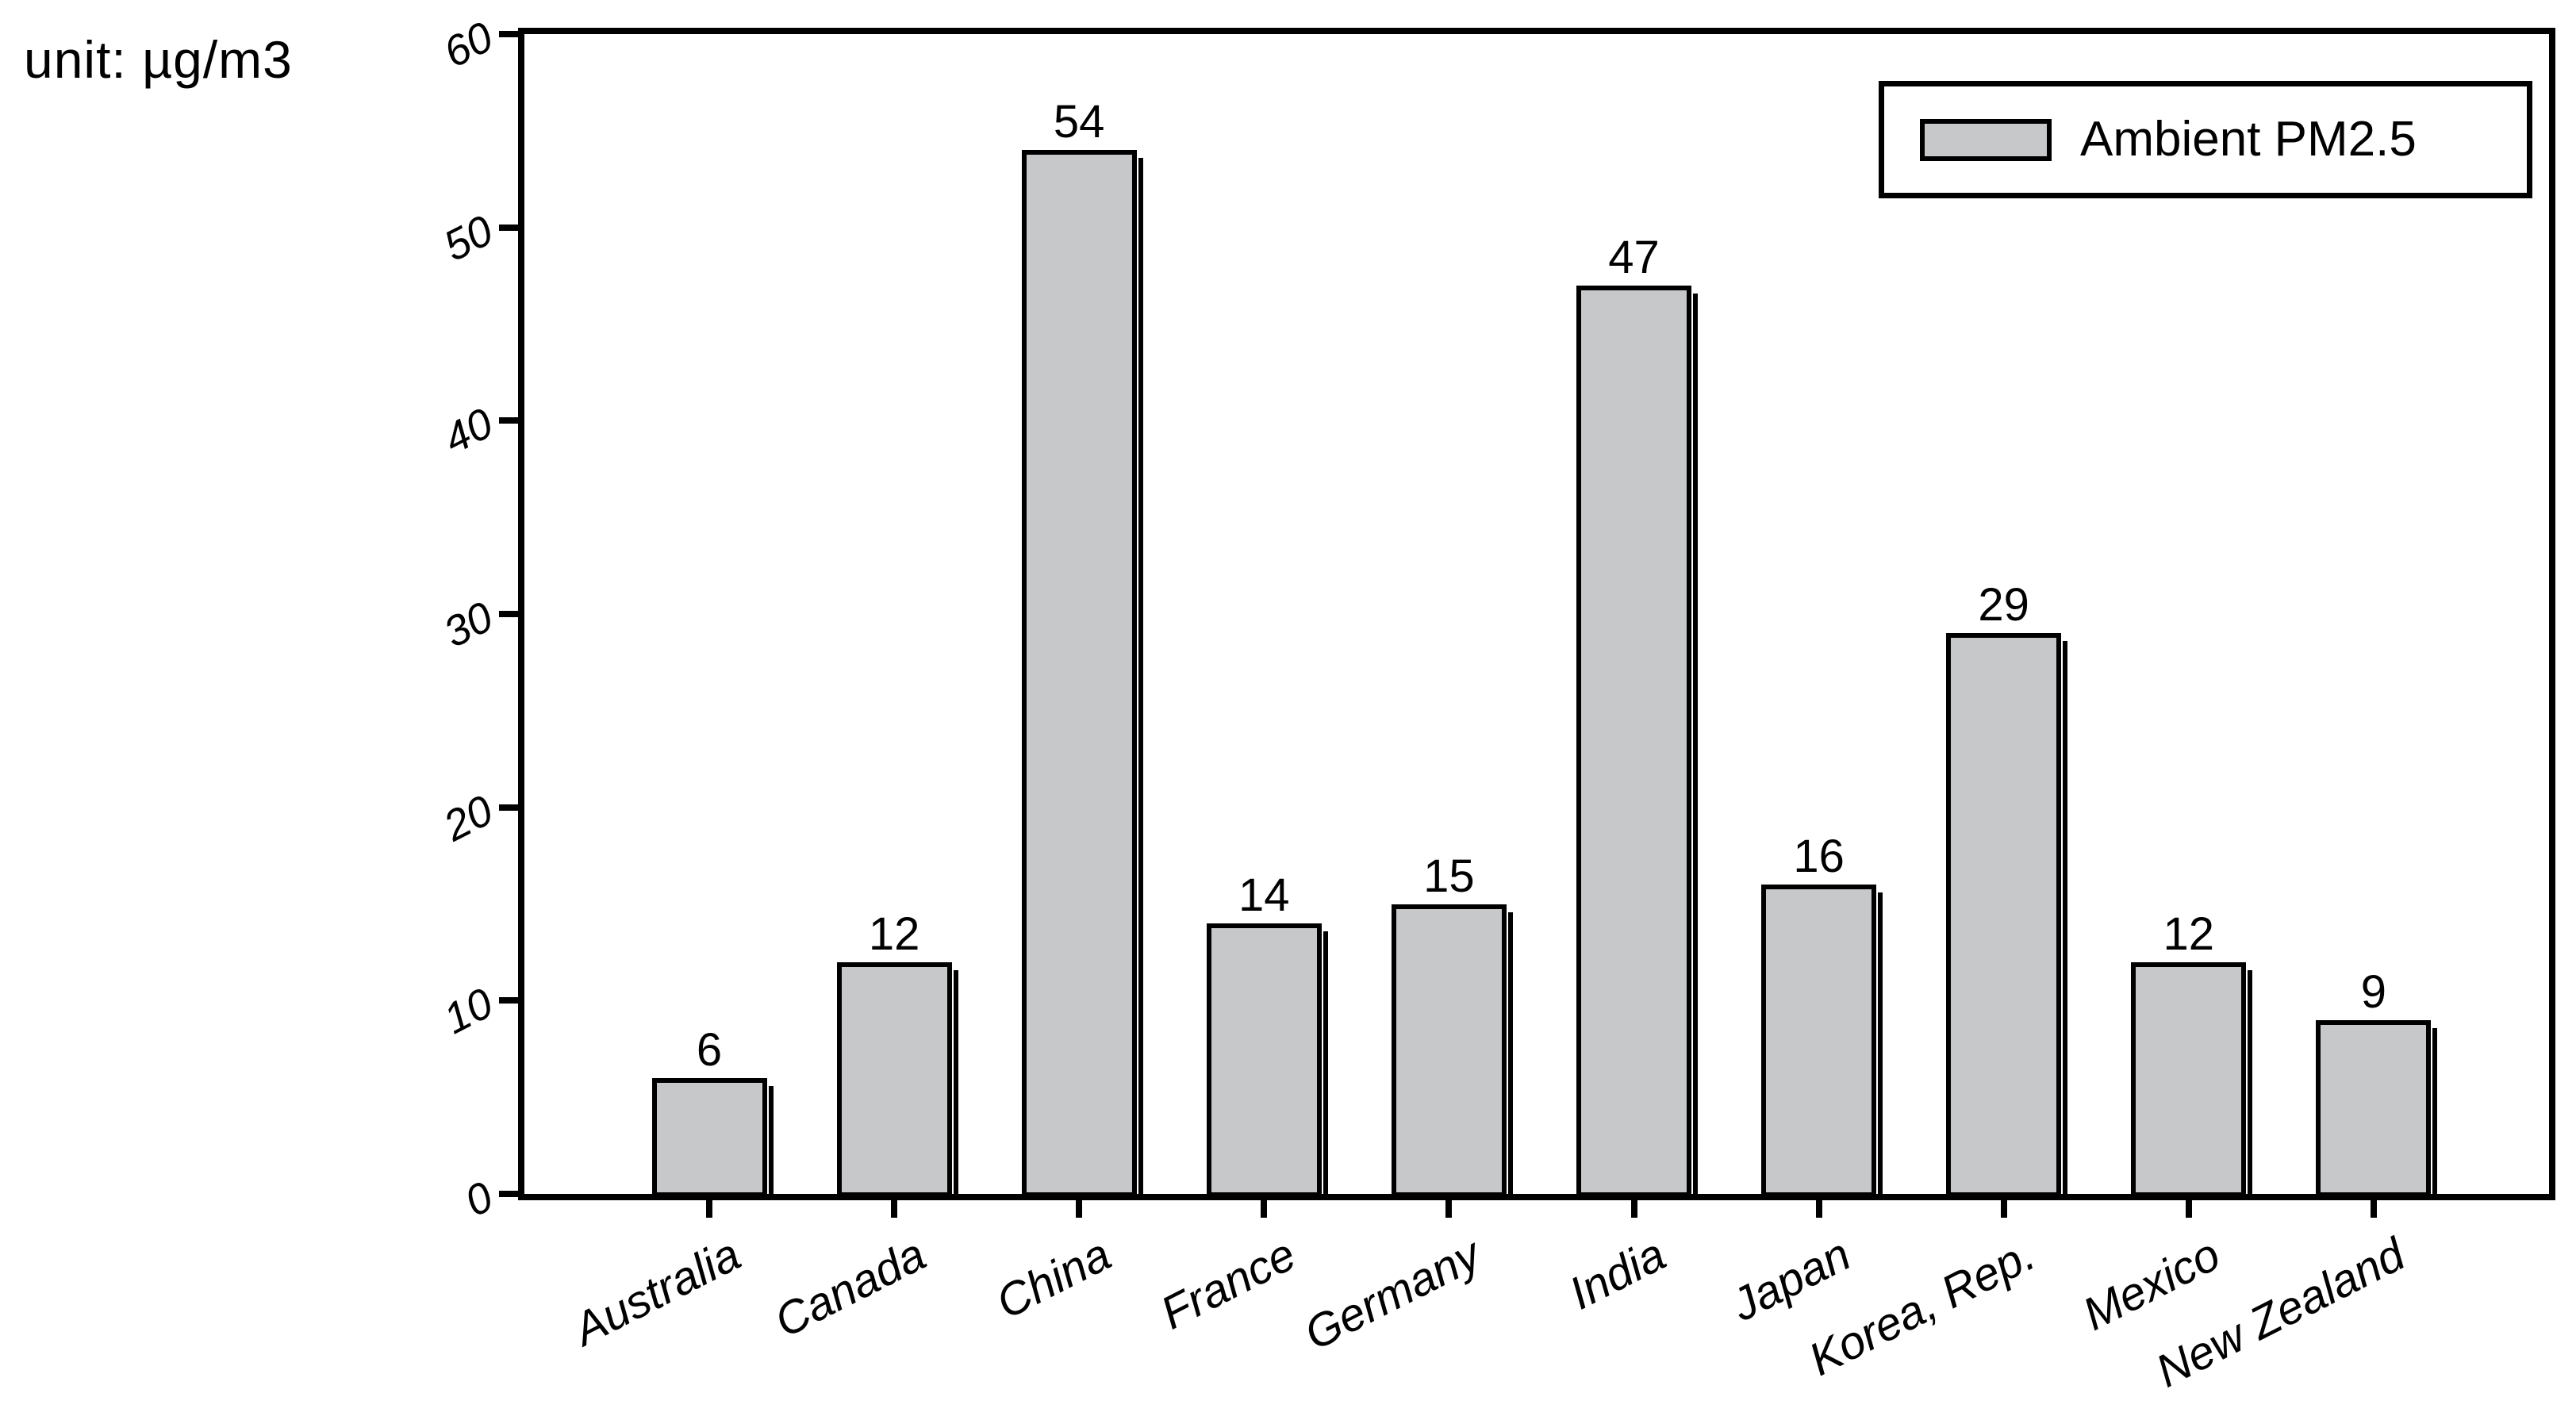  What do you see at coordinates (1449, 1051) in the screenshot?
I see `bar-germany` at bounding box center [1449, 1051].